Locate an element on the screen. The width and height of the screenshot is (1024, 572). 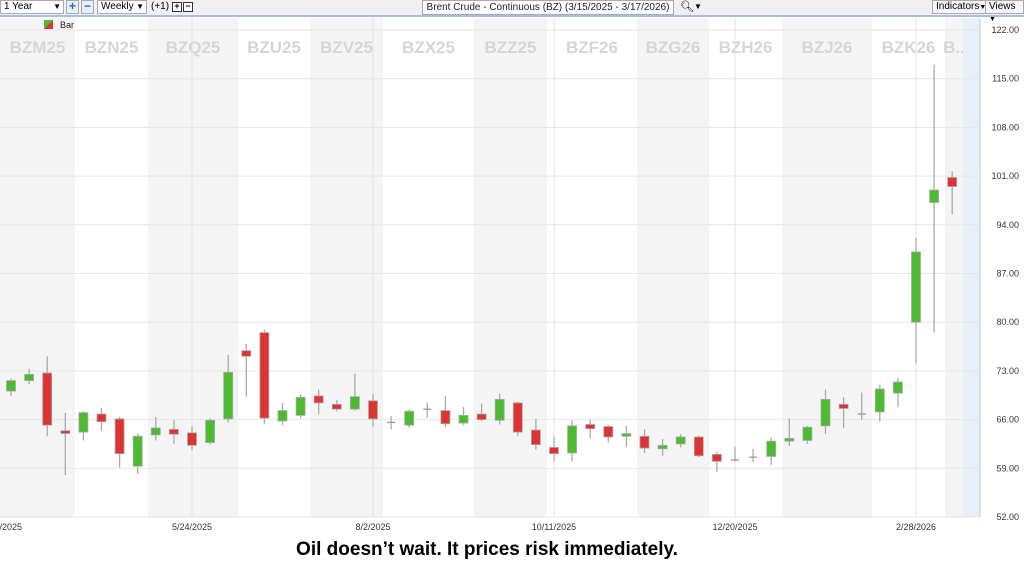
zoom-in-button: + is located at coordinates (72, 7).